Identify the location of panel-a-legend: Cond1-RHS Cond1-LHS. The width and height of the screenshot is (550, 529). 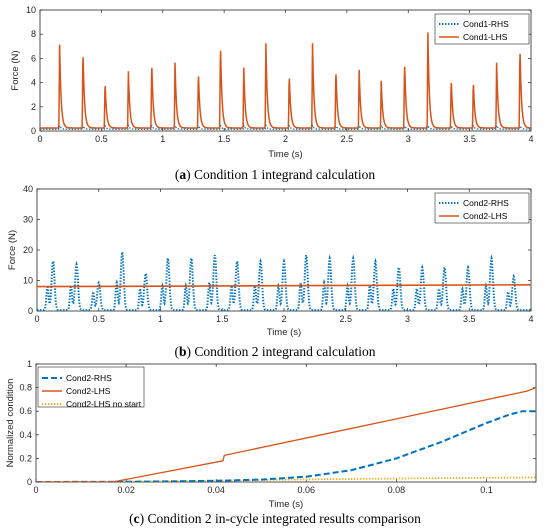
(482, 29).